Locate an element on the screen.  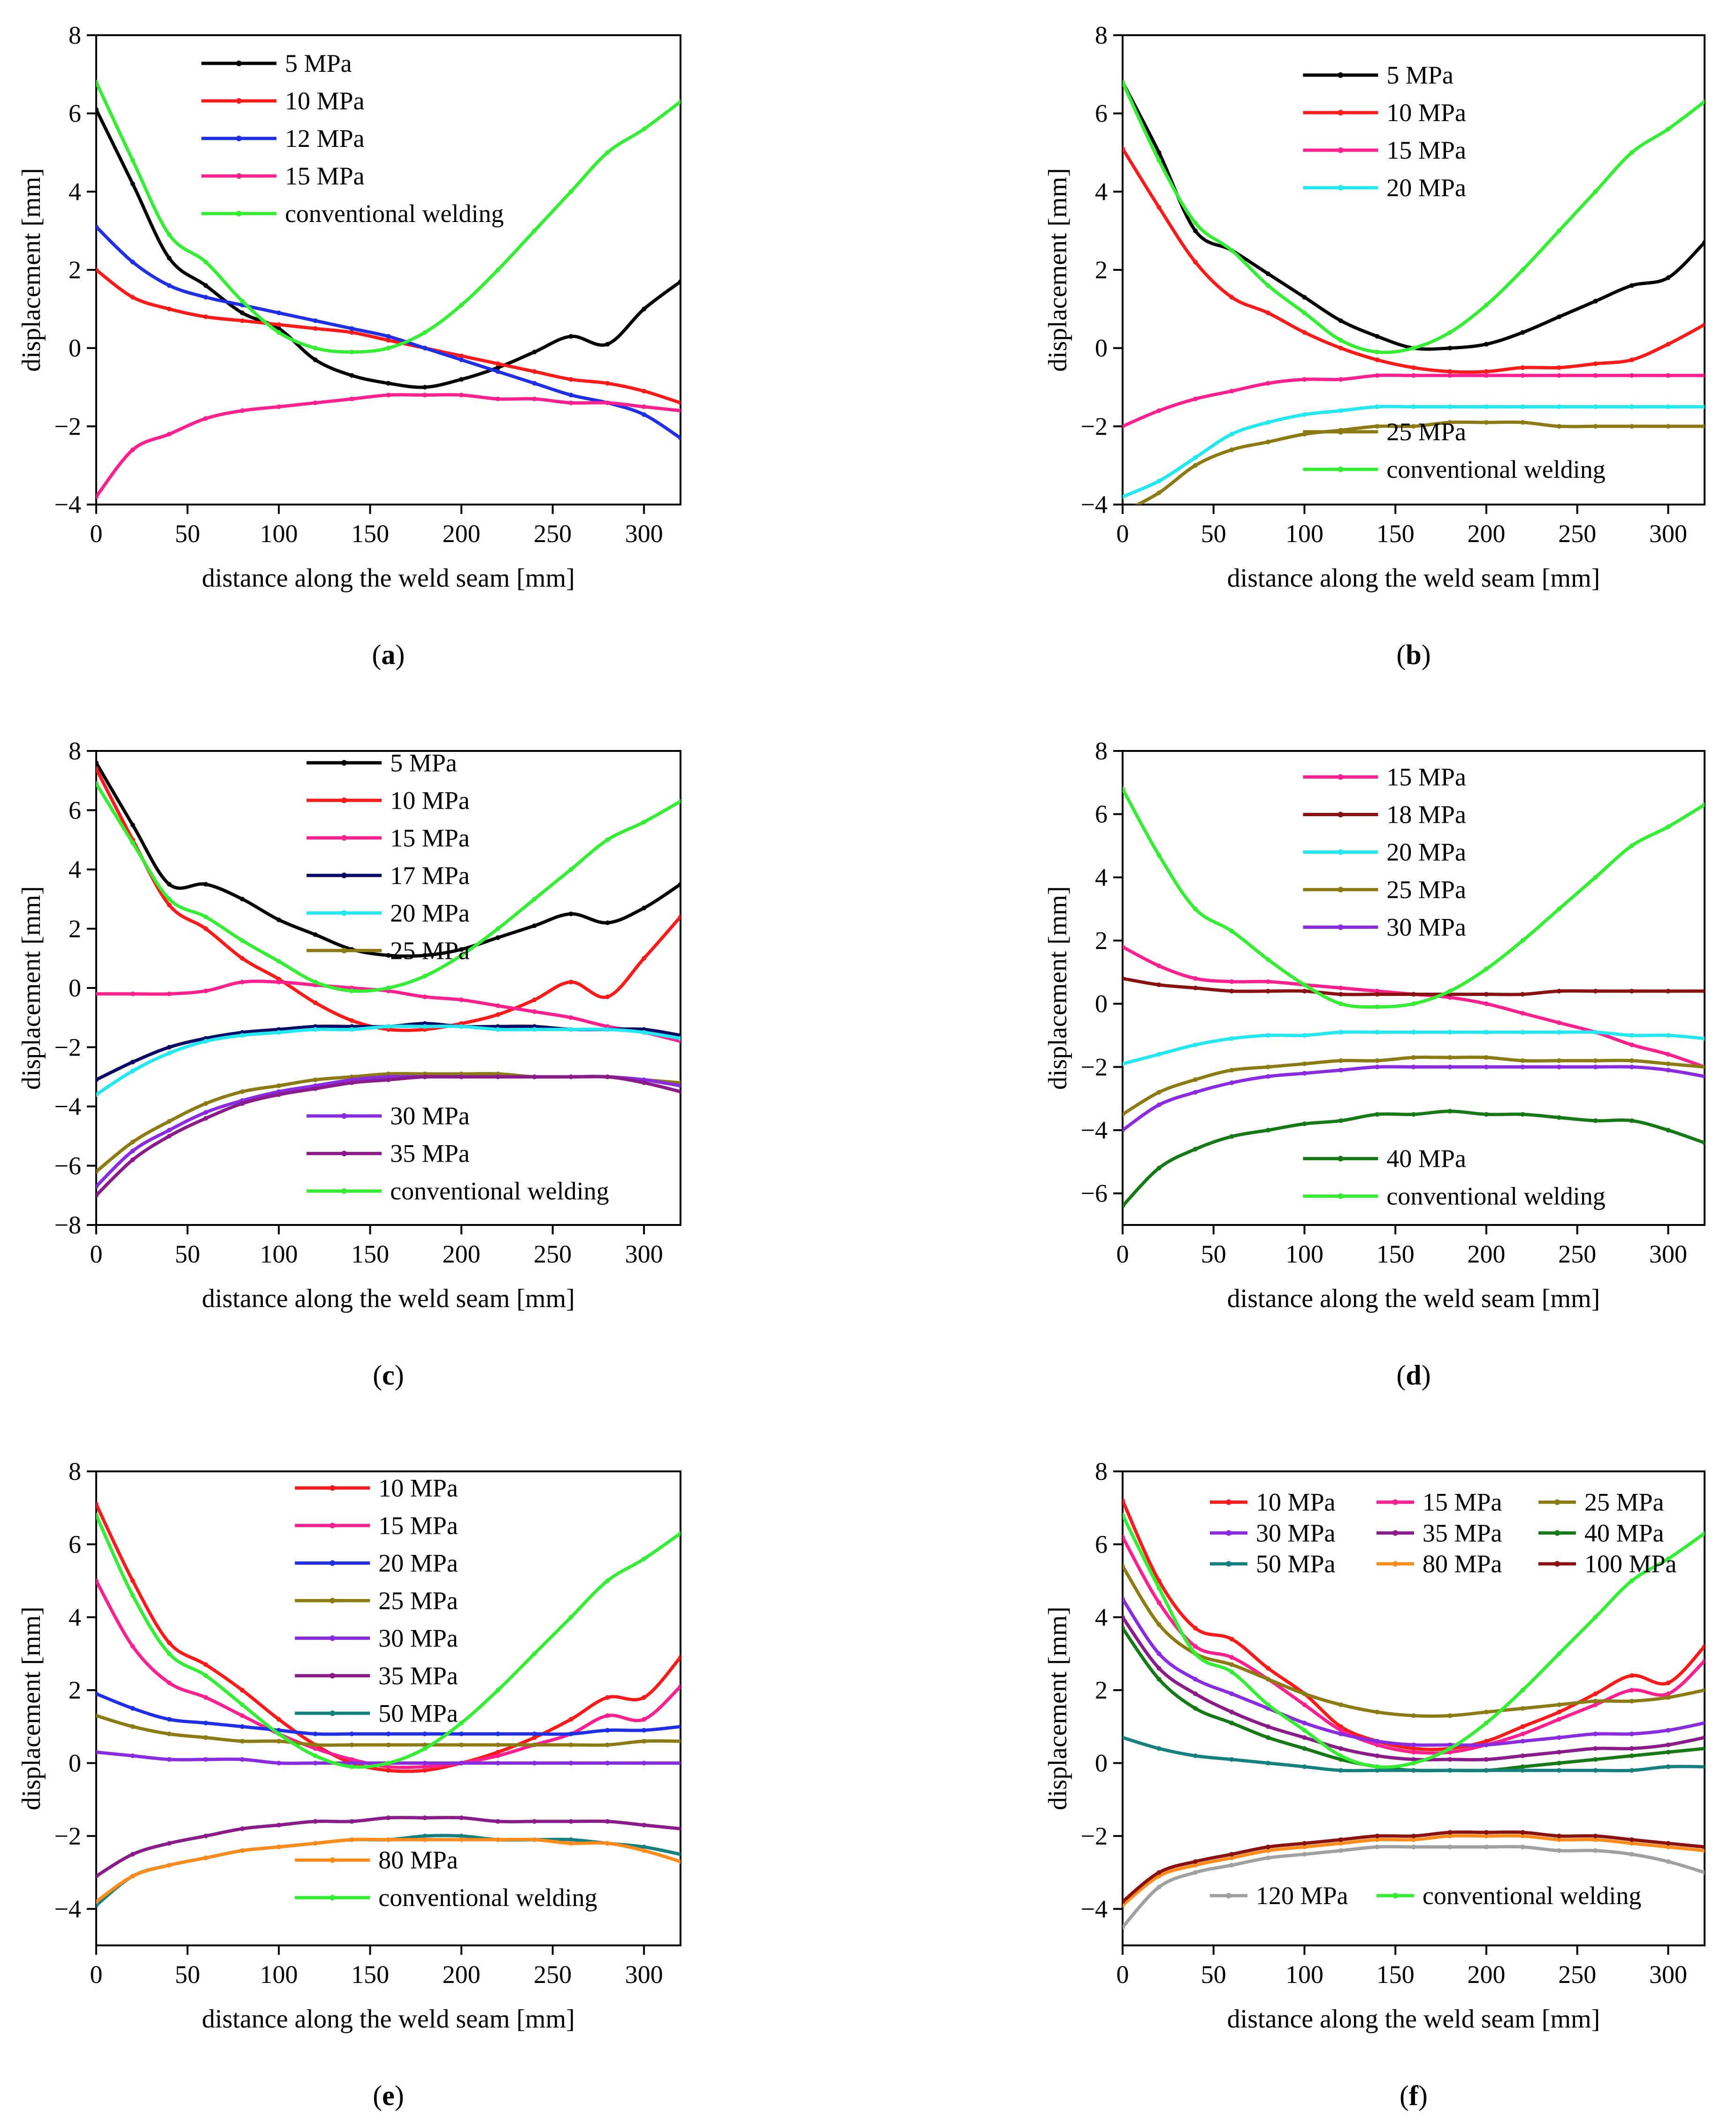
x-axis-label: distance along the weld seam [mm] is located at coordinates (1413, 578).